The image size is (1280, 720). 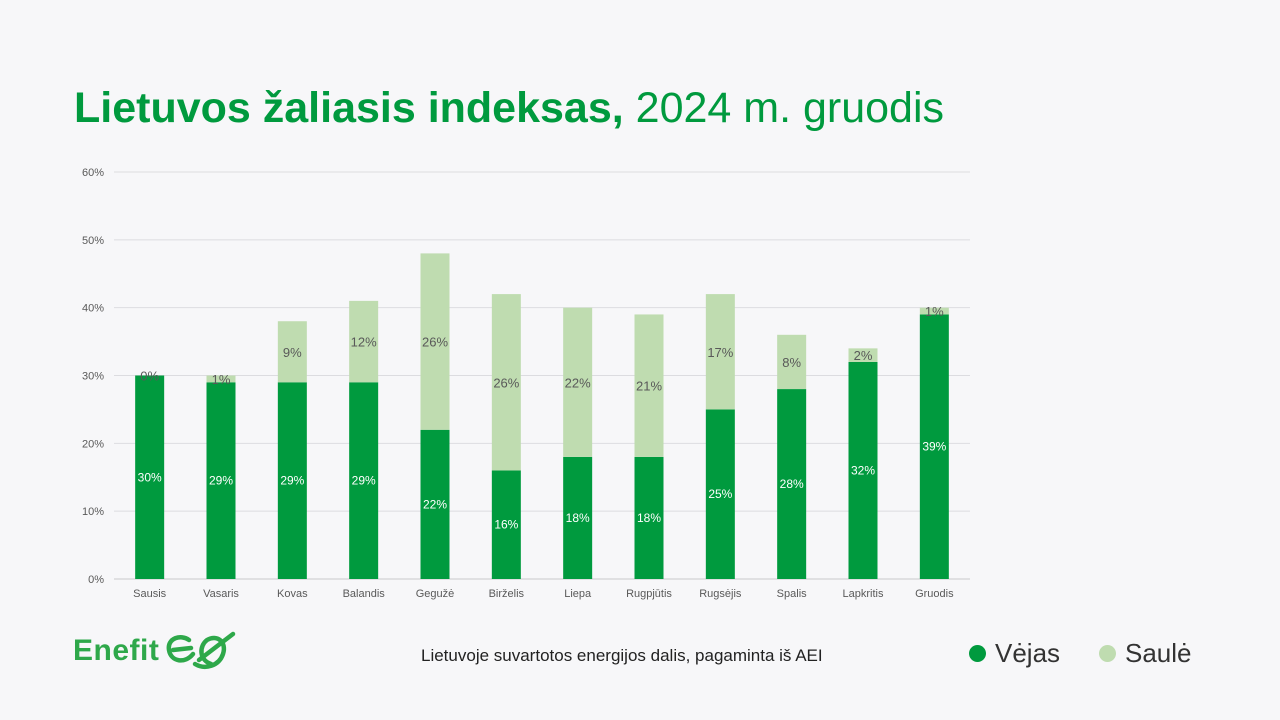 I want to click on y-tick-label: 10%, so click(x=93, y=512).